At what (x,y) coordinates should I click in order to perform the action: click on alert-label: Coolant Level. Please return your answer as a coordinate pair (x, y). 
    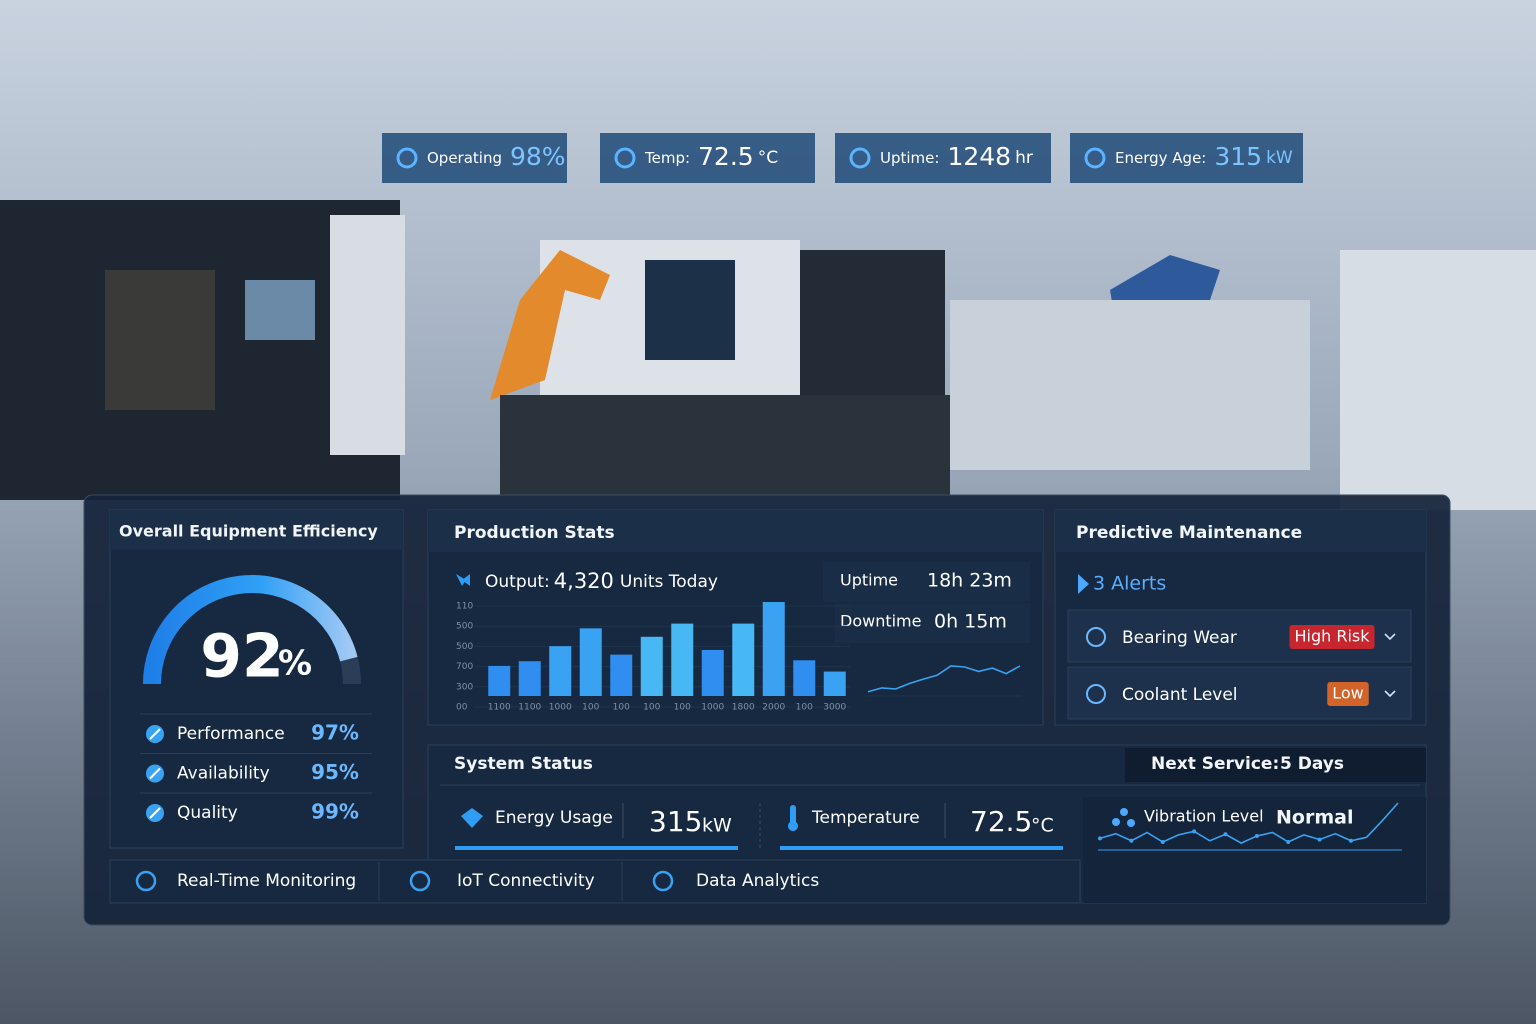
    Looking at the image, I should click on (1180, 695).